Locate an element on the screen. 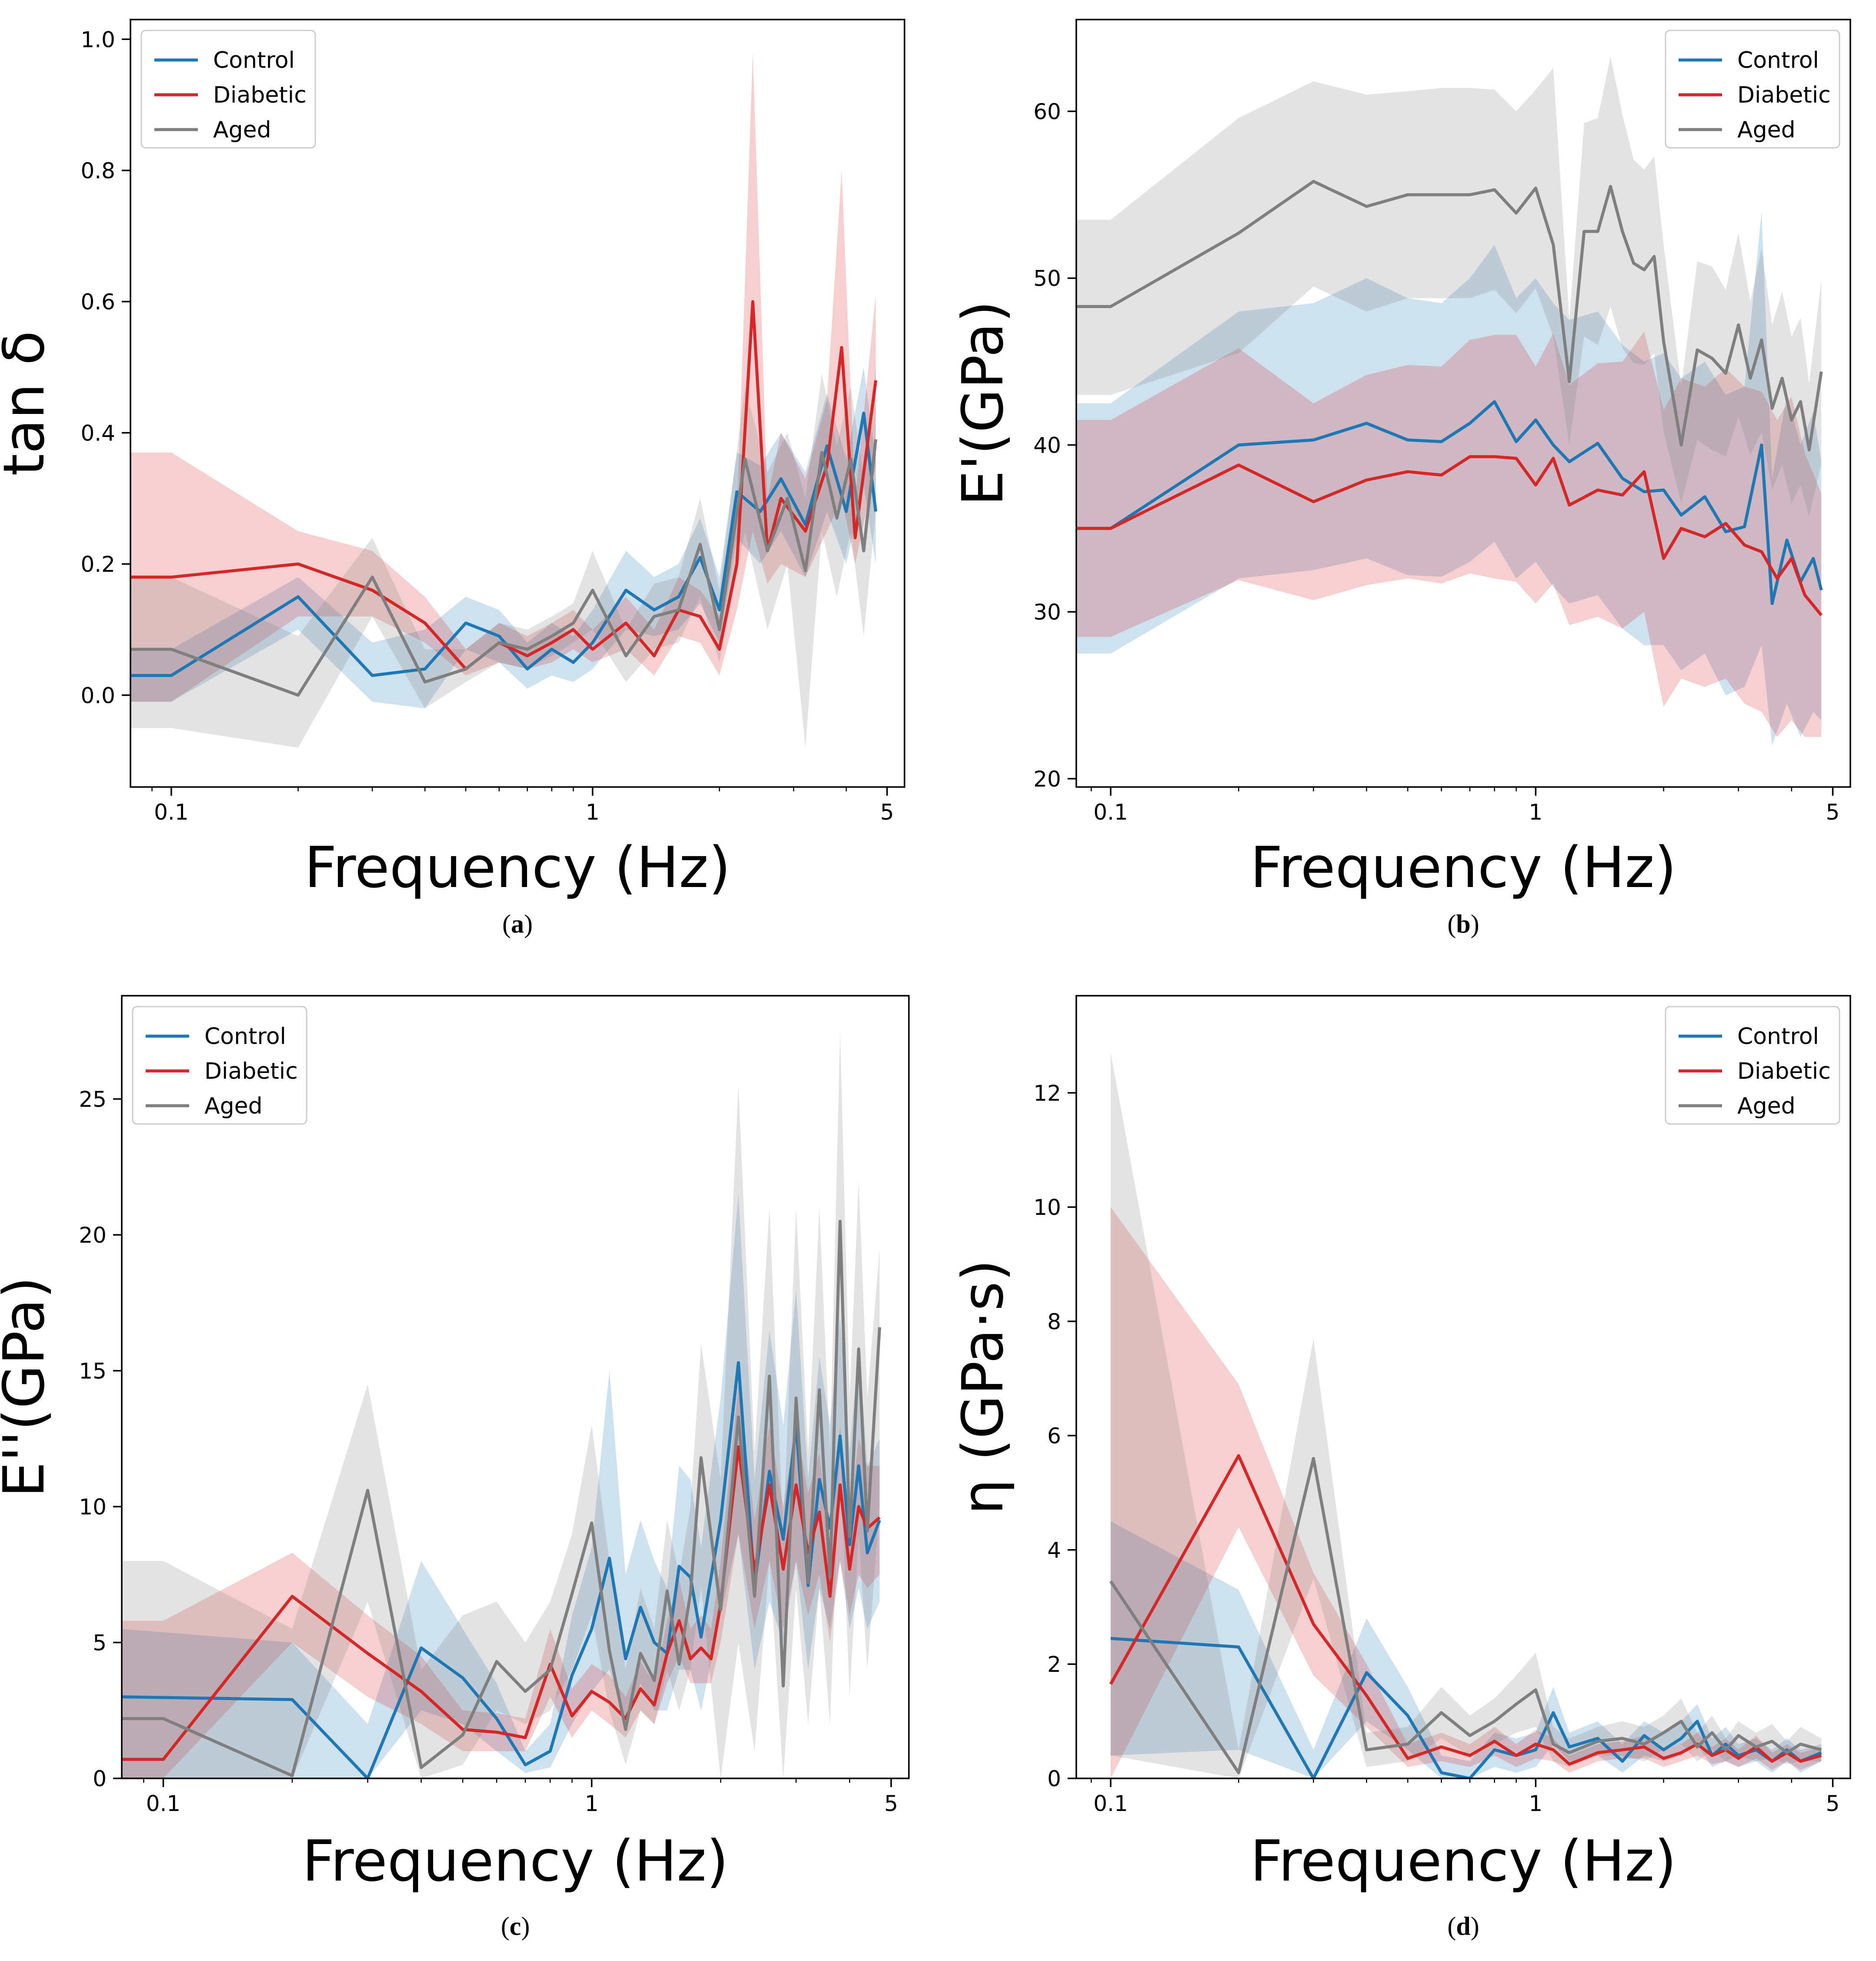  y-axis-title-c: E''(GPa) is located at coordinates (28, 1387).